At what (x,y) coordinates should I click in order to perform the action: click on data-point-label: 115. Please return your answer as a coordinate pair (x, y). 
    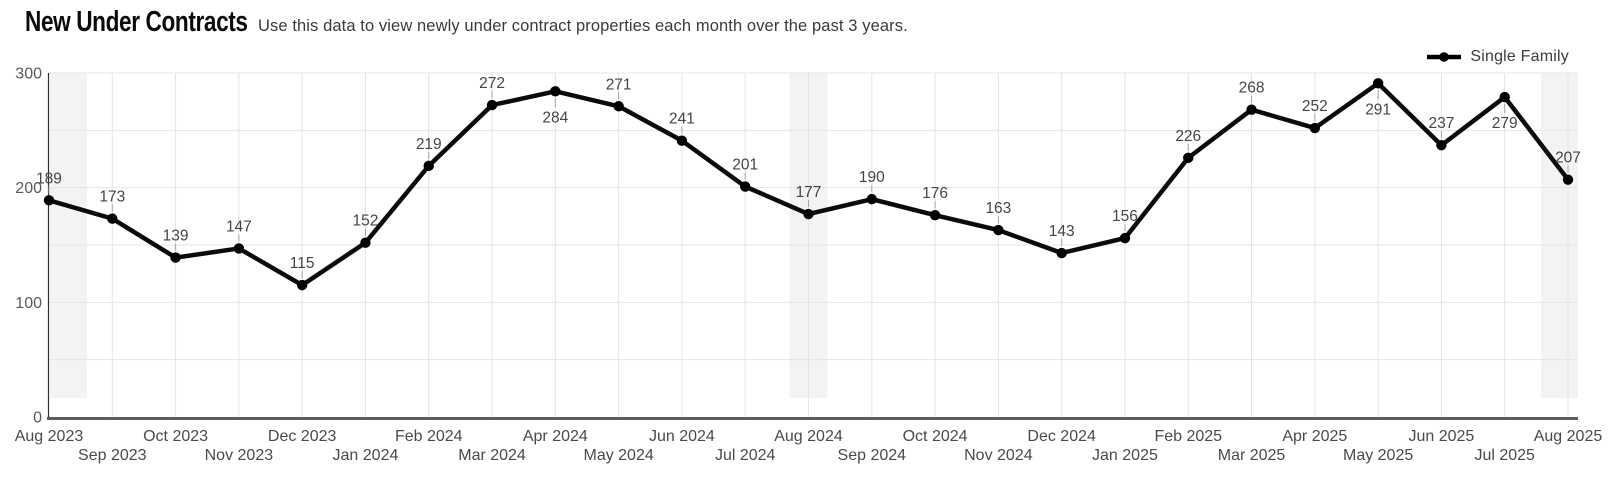
    Looking at the image, I should click on (302, 263).